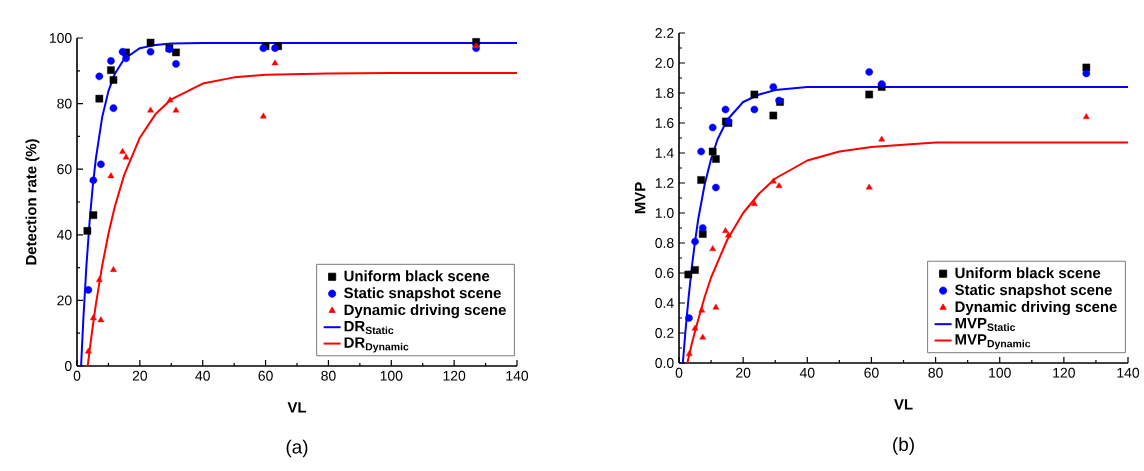  Describe the element at coordinates (64, 103) in the screenshot. I see `y-tick-label: 80` at that location.